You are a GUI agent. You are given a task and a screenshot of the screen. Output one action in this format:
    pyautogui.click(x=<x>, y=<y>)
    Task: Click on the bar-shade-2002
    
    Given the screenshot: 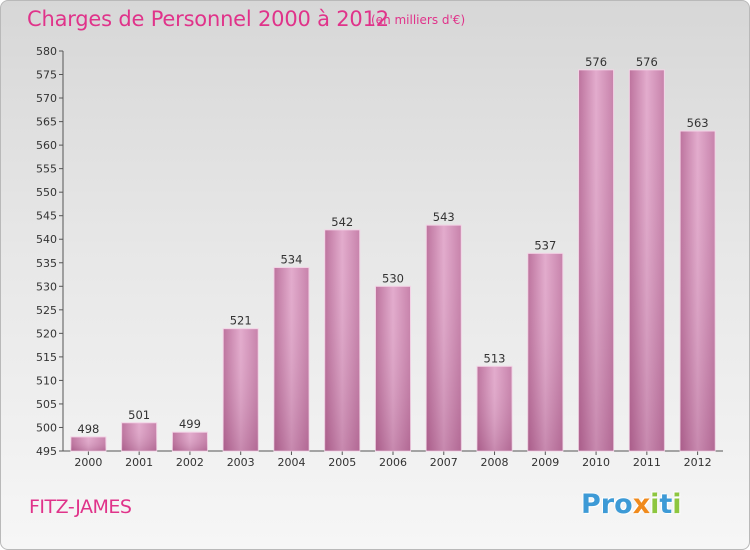 What is the action you would take?
    pyautogui.click(x=190, y=441)
    